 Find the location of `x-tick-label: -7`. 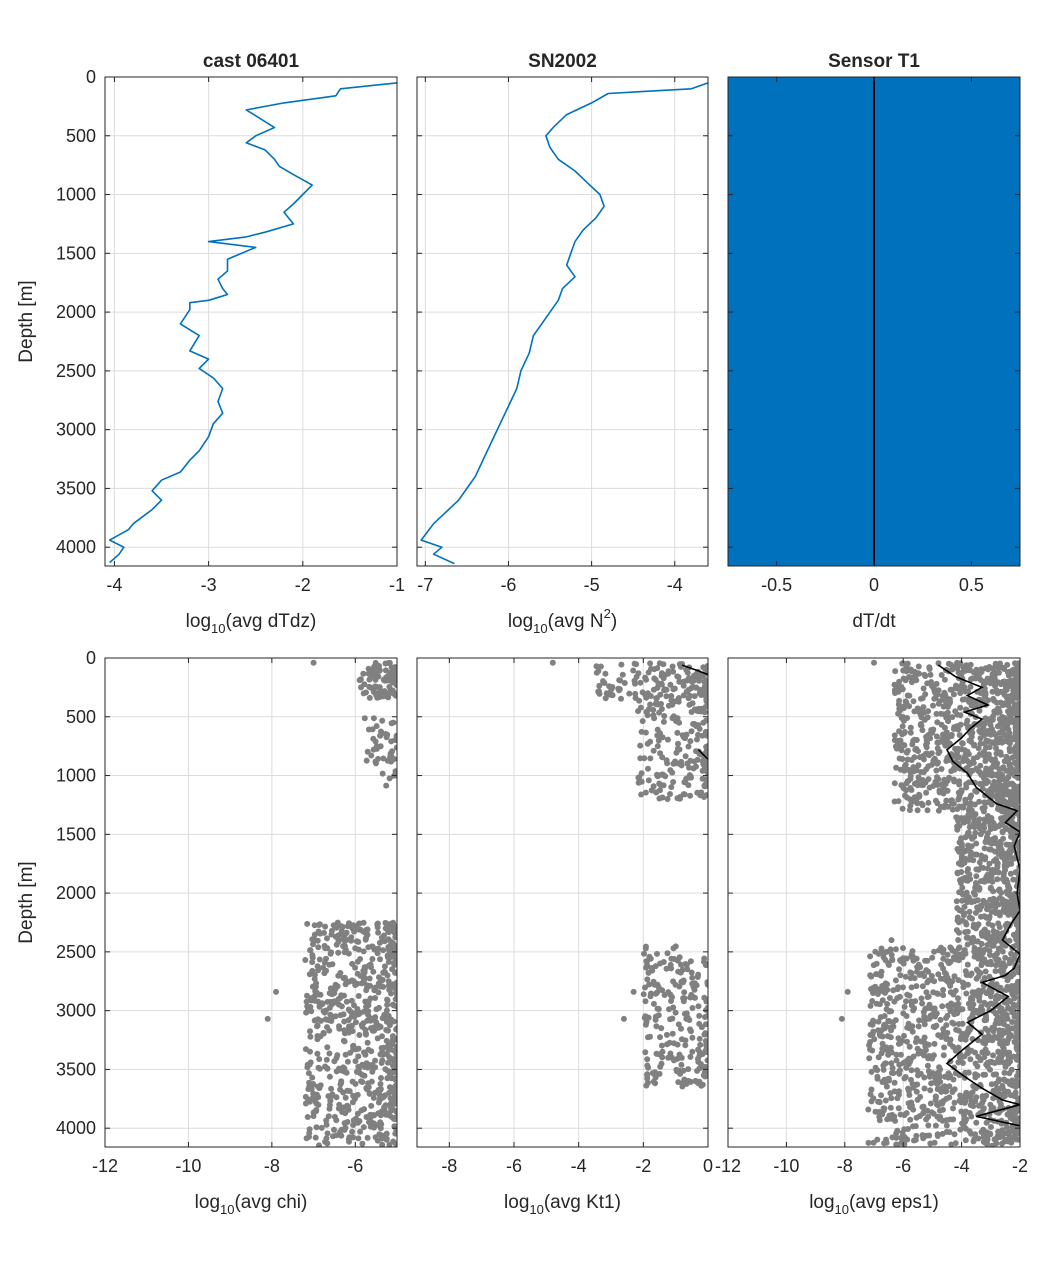

x-tick-label: -7 is located at coordinates (425, 585).